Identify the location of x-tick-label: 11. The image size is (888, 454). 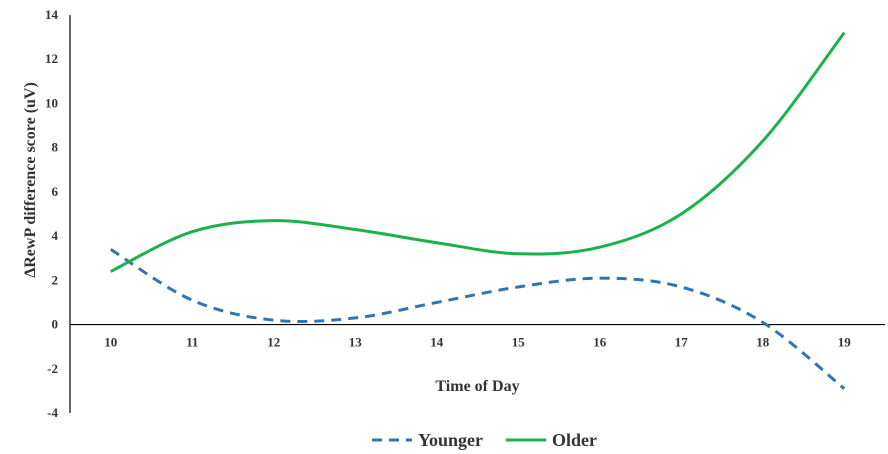
(192, 342).